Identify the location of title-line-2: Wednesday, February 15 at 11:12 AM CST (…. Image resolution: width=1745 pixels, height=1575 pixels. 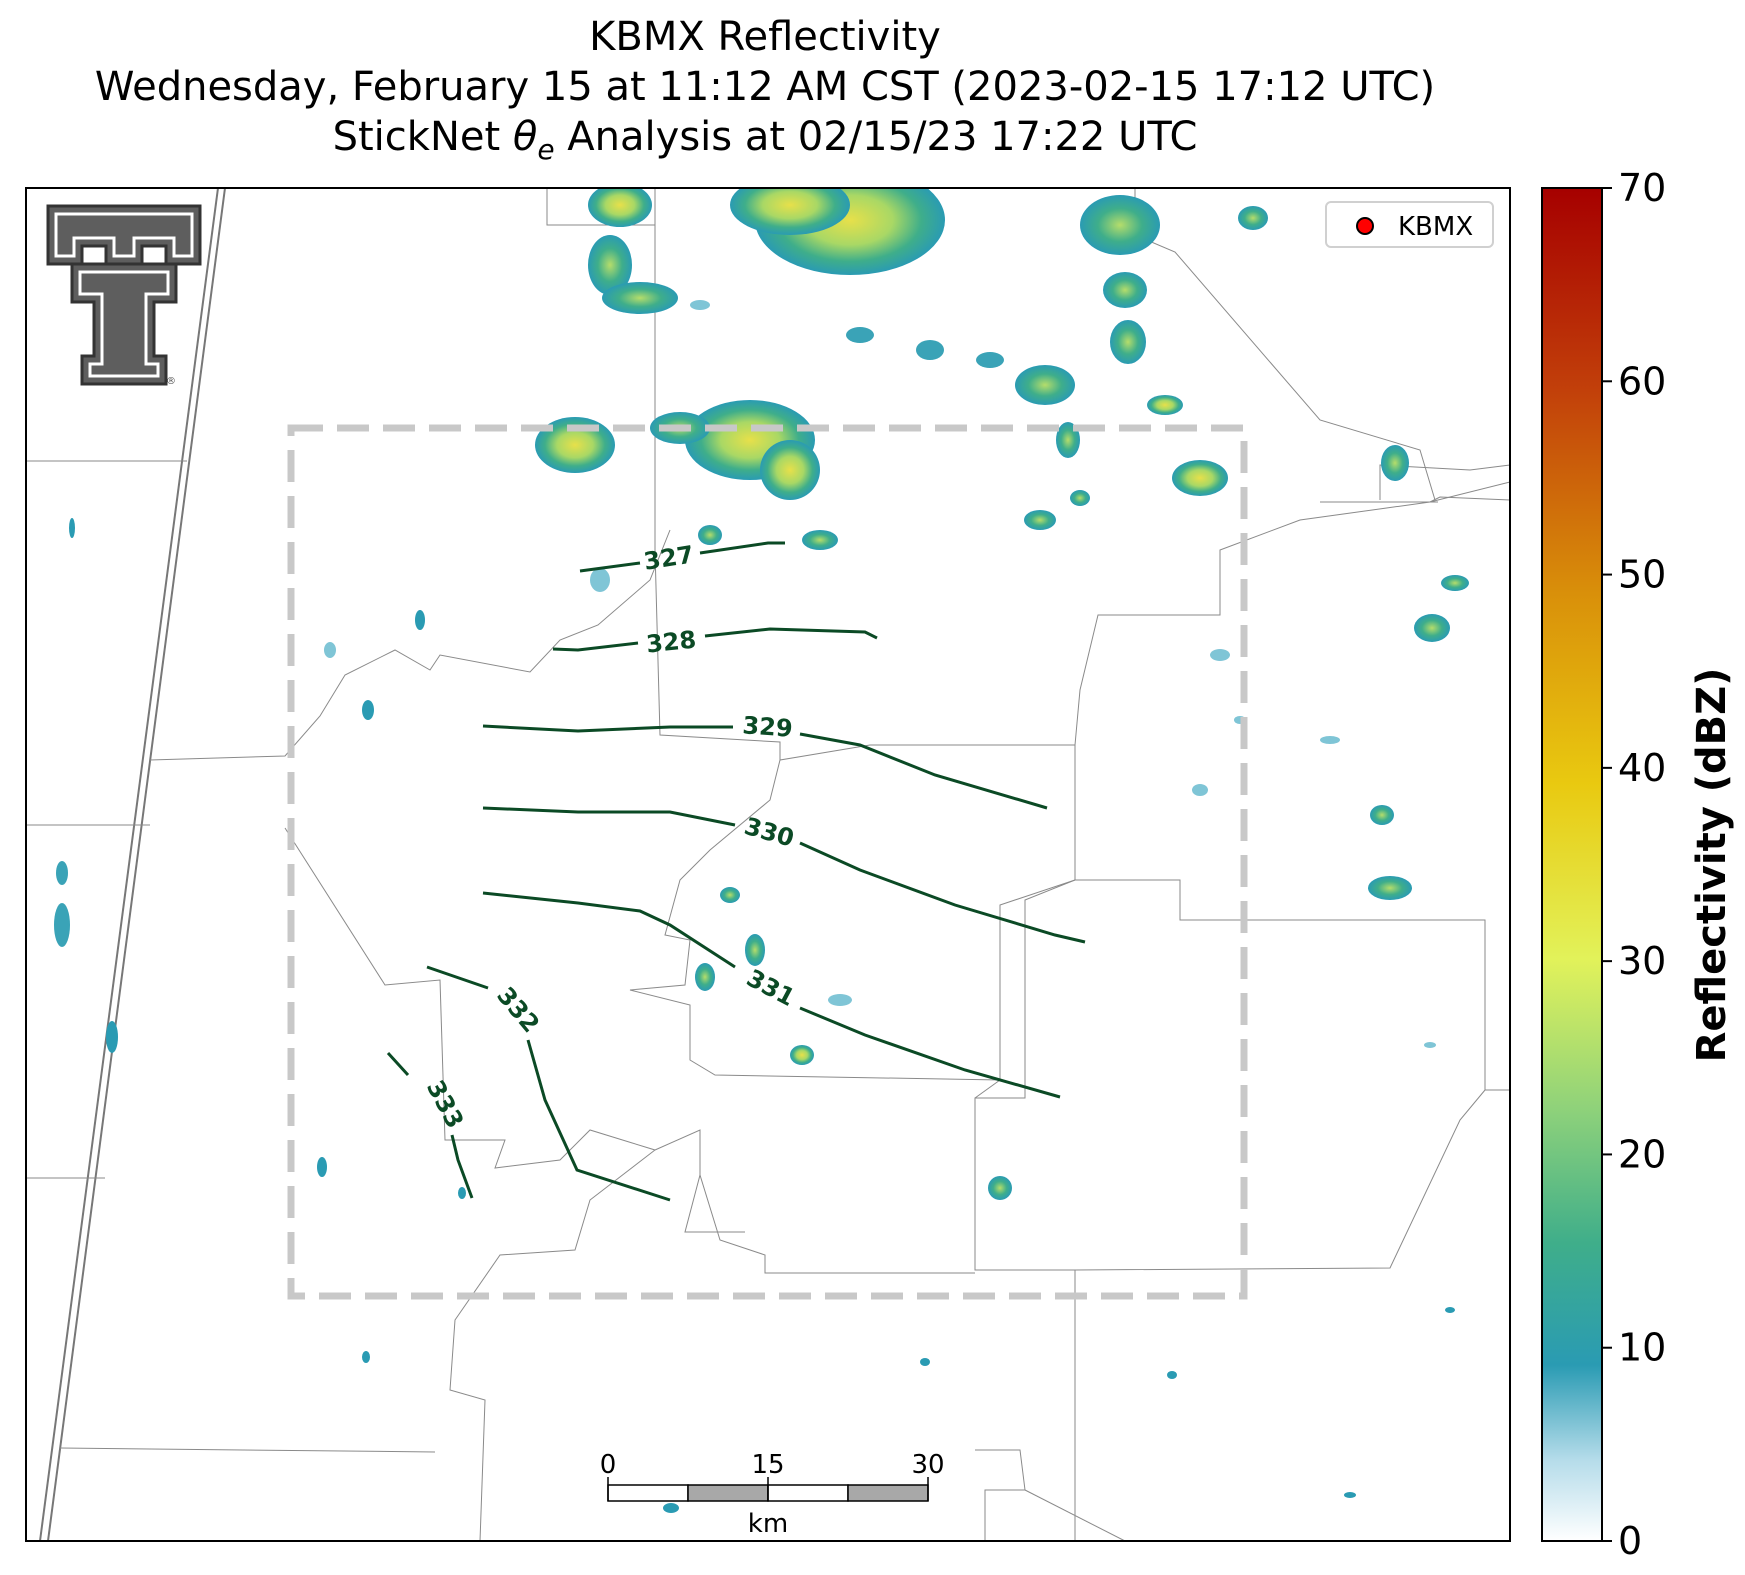
(765, 87).